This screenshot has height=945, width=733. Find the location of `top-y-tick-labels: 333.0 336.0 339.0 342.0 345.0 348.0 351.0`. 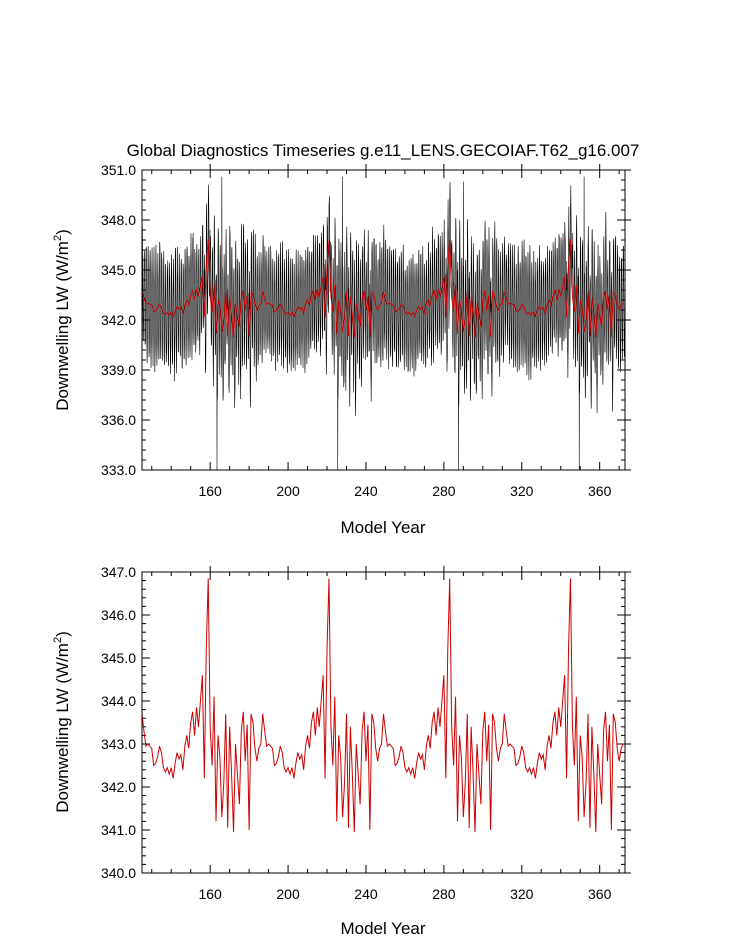

top-y-tick-labels: 333.0 336.0 339.0 342.0 345.0 348.0 351.0 is located at coordinates (118, 320).